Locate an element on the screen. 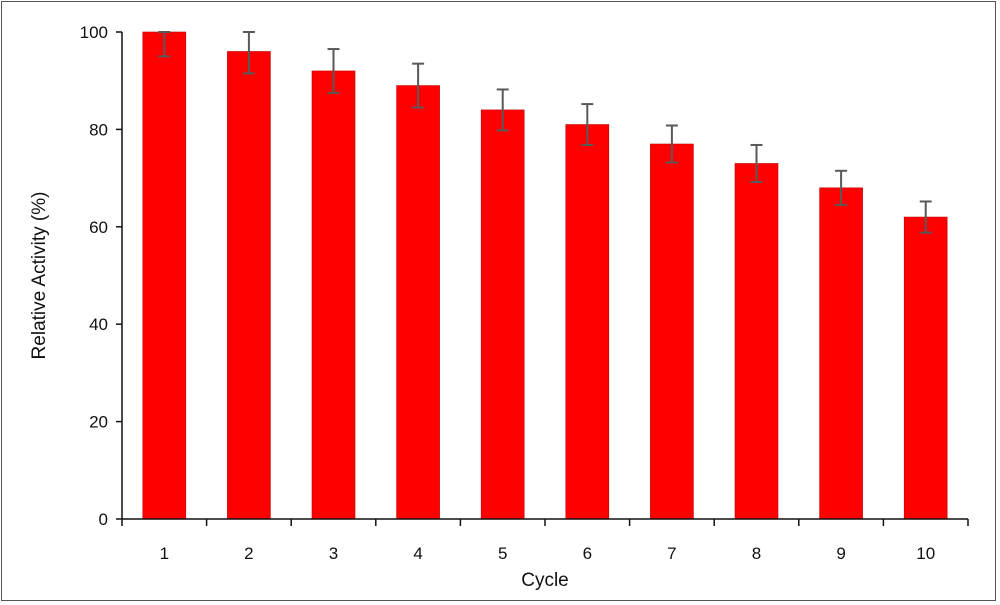  x-tick-label: 6 is located at coordinates (587, 553).